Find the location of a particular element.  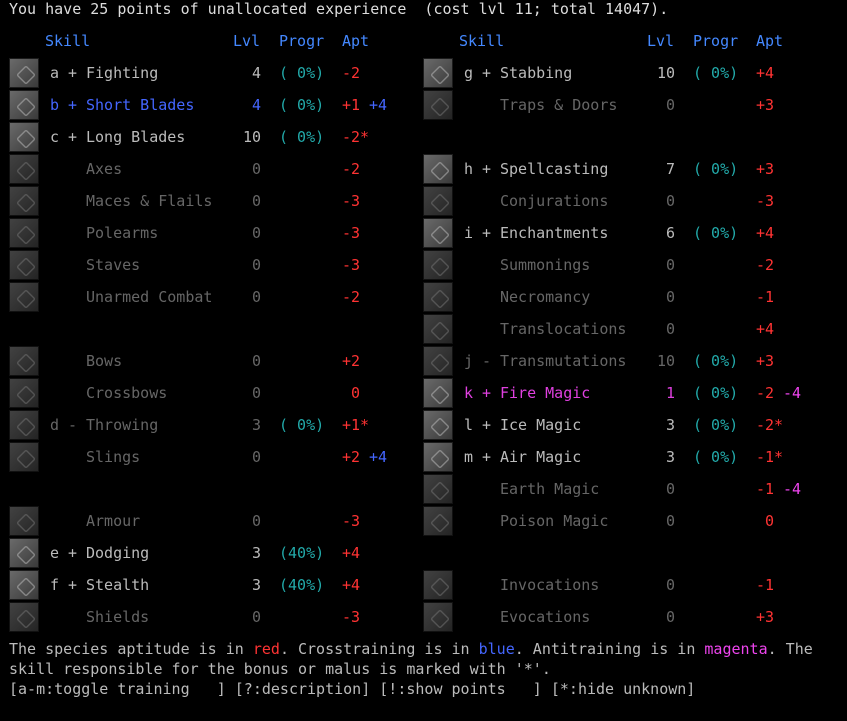

skill-aptitude: -2* is located at coordinates (356, 137).